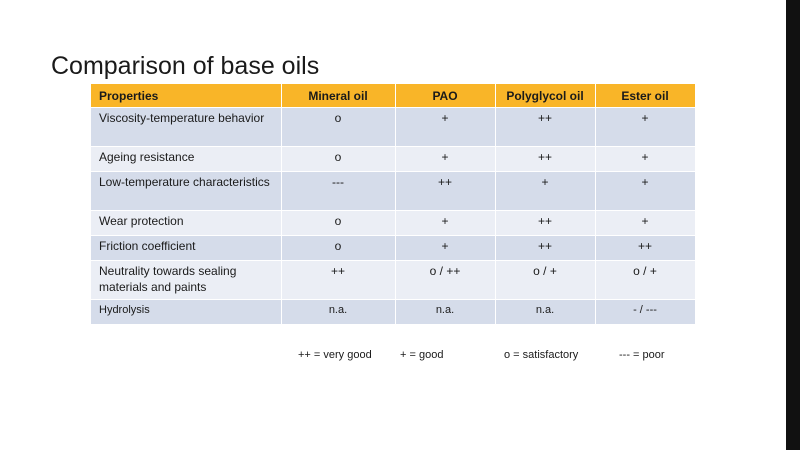 This screenshot has width=800, height=450. Describe the element at coordinates (185, 66) in the screenshot. I see `slide-title: Comparison of base oils` at that location.